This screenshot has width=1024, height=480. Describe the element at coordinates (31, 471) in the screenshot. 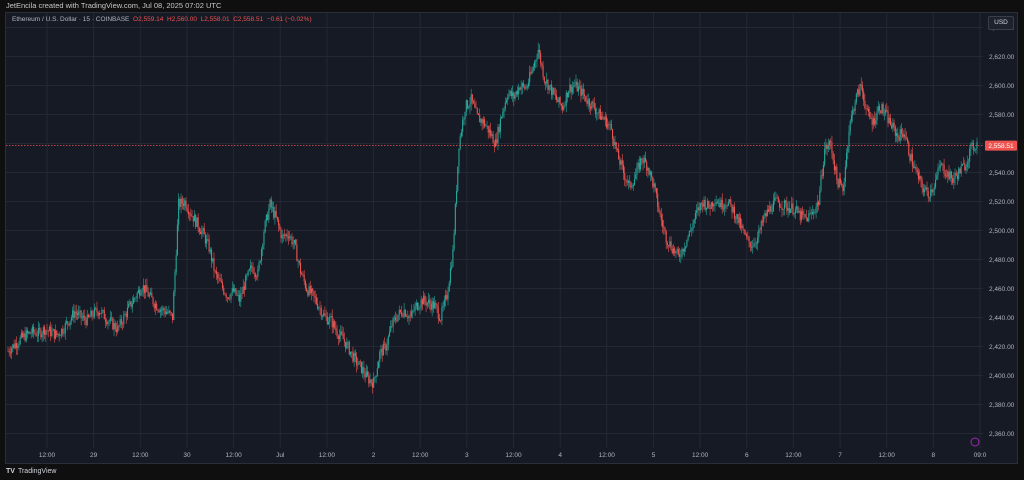

I see `tradingview-logo: TV TradingView` at that location.